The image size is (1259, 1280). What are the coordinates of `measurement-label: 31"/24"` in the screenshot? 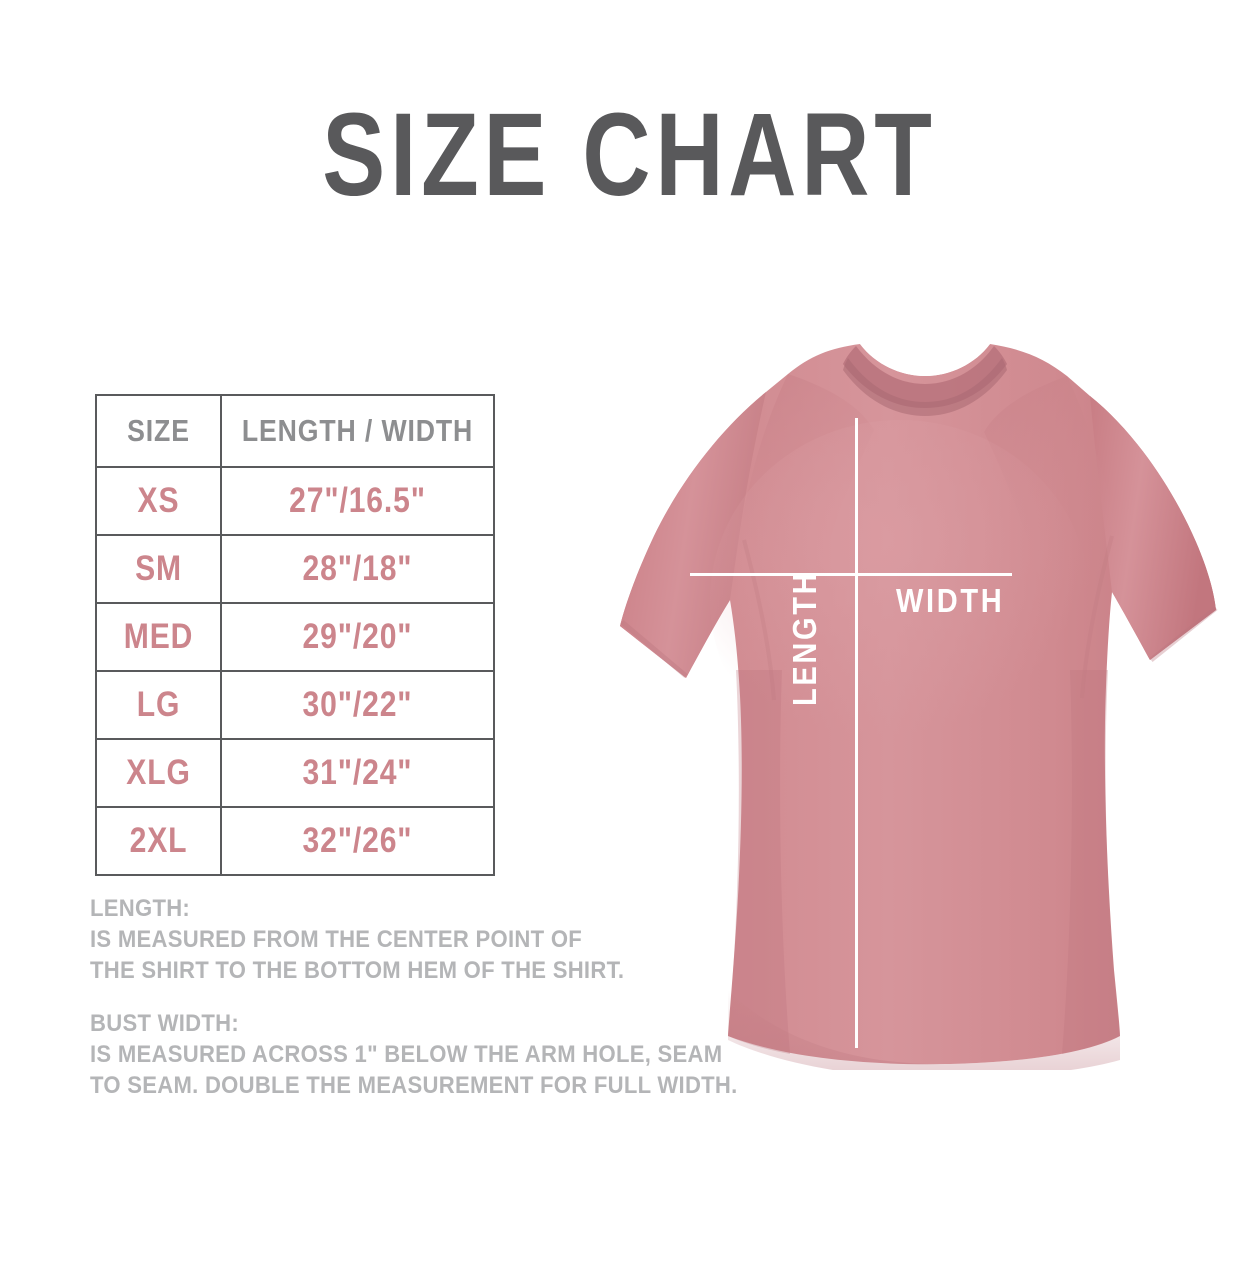 It's located at (357, 772).